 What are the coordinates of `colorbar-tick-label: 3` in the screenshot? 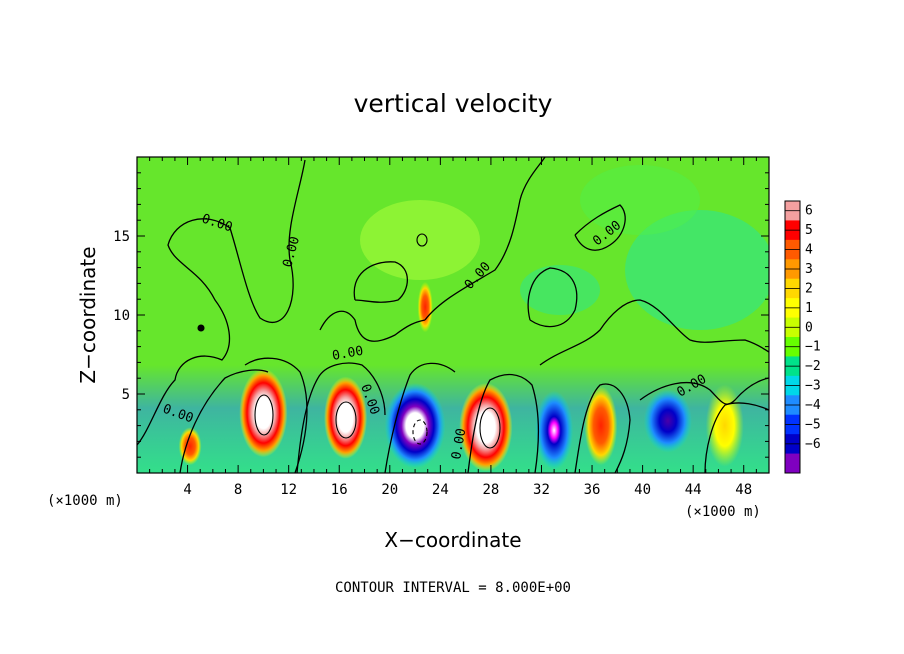 It's located at (809, 269).